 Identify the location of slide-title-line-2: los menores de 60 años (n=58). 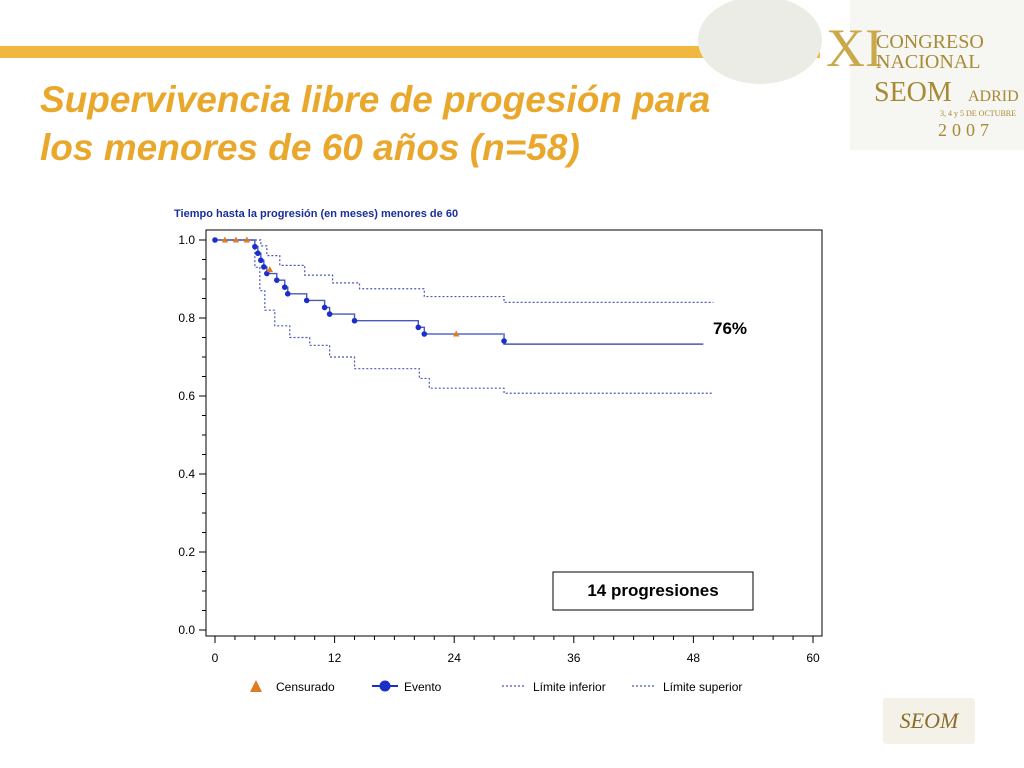
(310, 147).